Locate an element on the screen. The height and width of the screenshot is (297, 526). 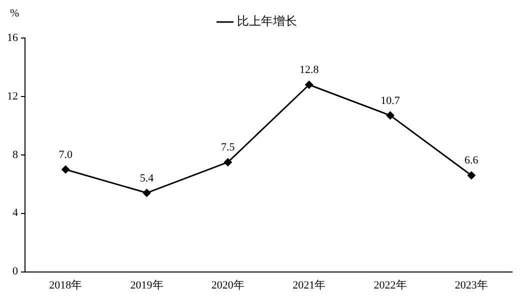
data-label: 12.8 is located at coordinates (309, 70).